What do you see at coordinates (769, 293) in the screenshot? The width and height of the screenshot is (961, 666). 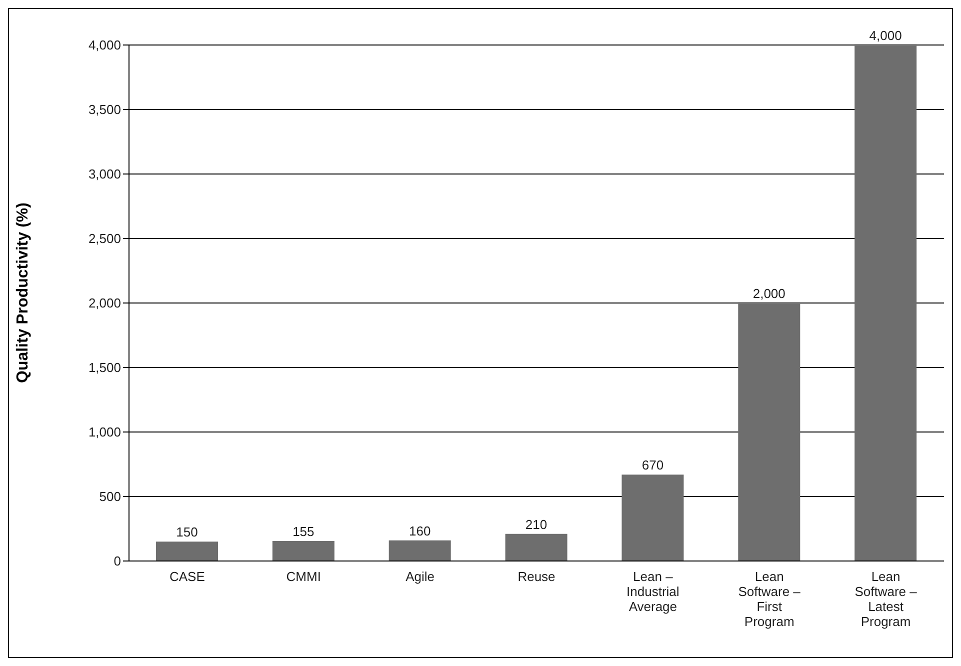 I see `data-label: 2,000` at bounding box center [769, 293].